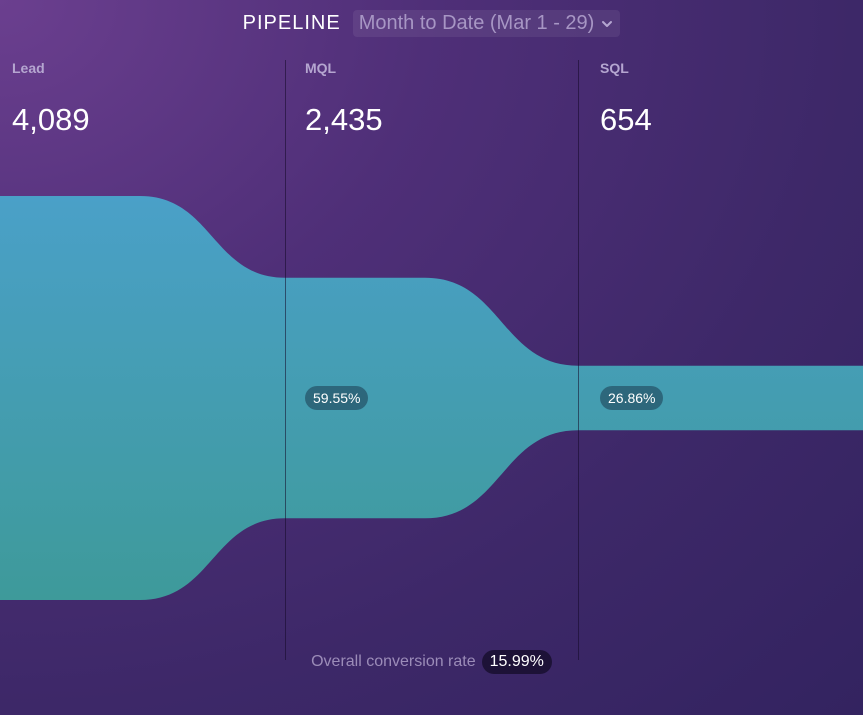  Describe the element at coordinates (337, 398) in the screenshot. I see `conversion-badge-mql: 59.55%` at that location.